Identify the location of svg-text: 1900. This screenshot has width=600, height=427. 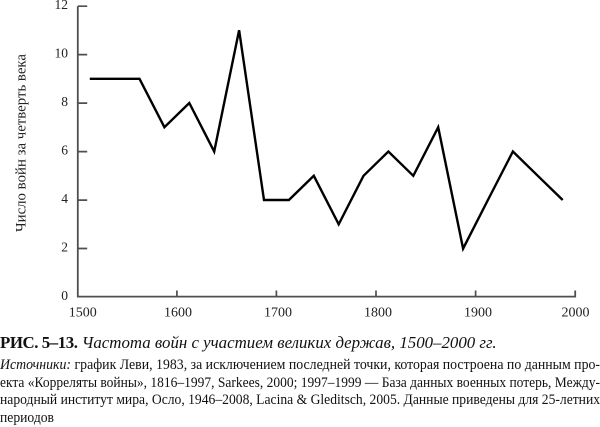
(478, 313).